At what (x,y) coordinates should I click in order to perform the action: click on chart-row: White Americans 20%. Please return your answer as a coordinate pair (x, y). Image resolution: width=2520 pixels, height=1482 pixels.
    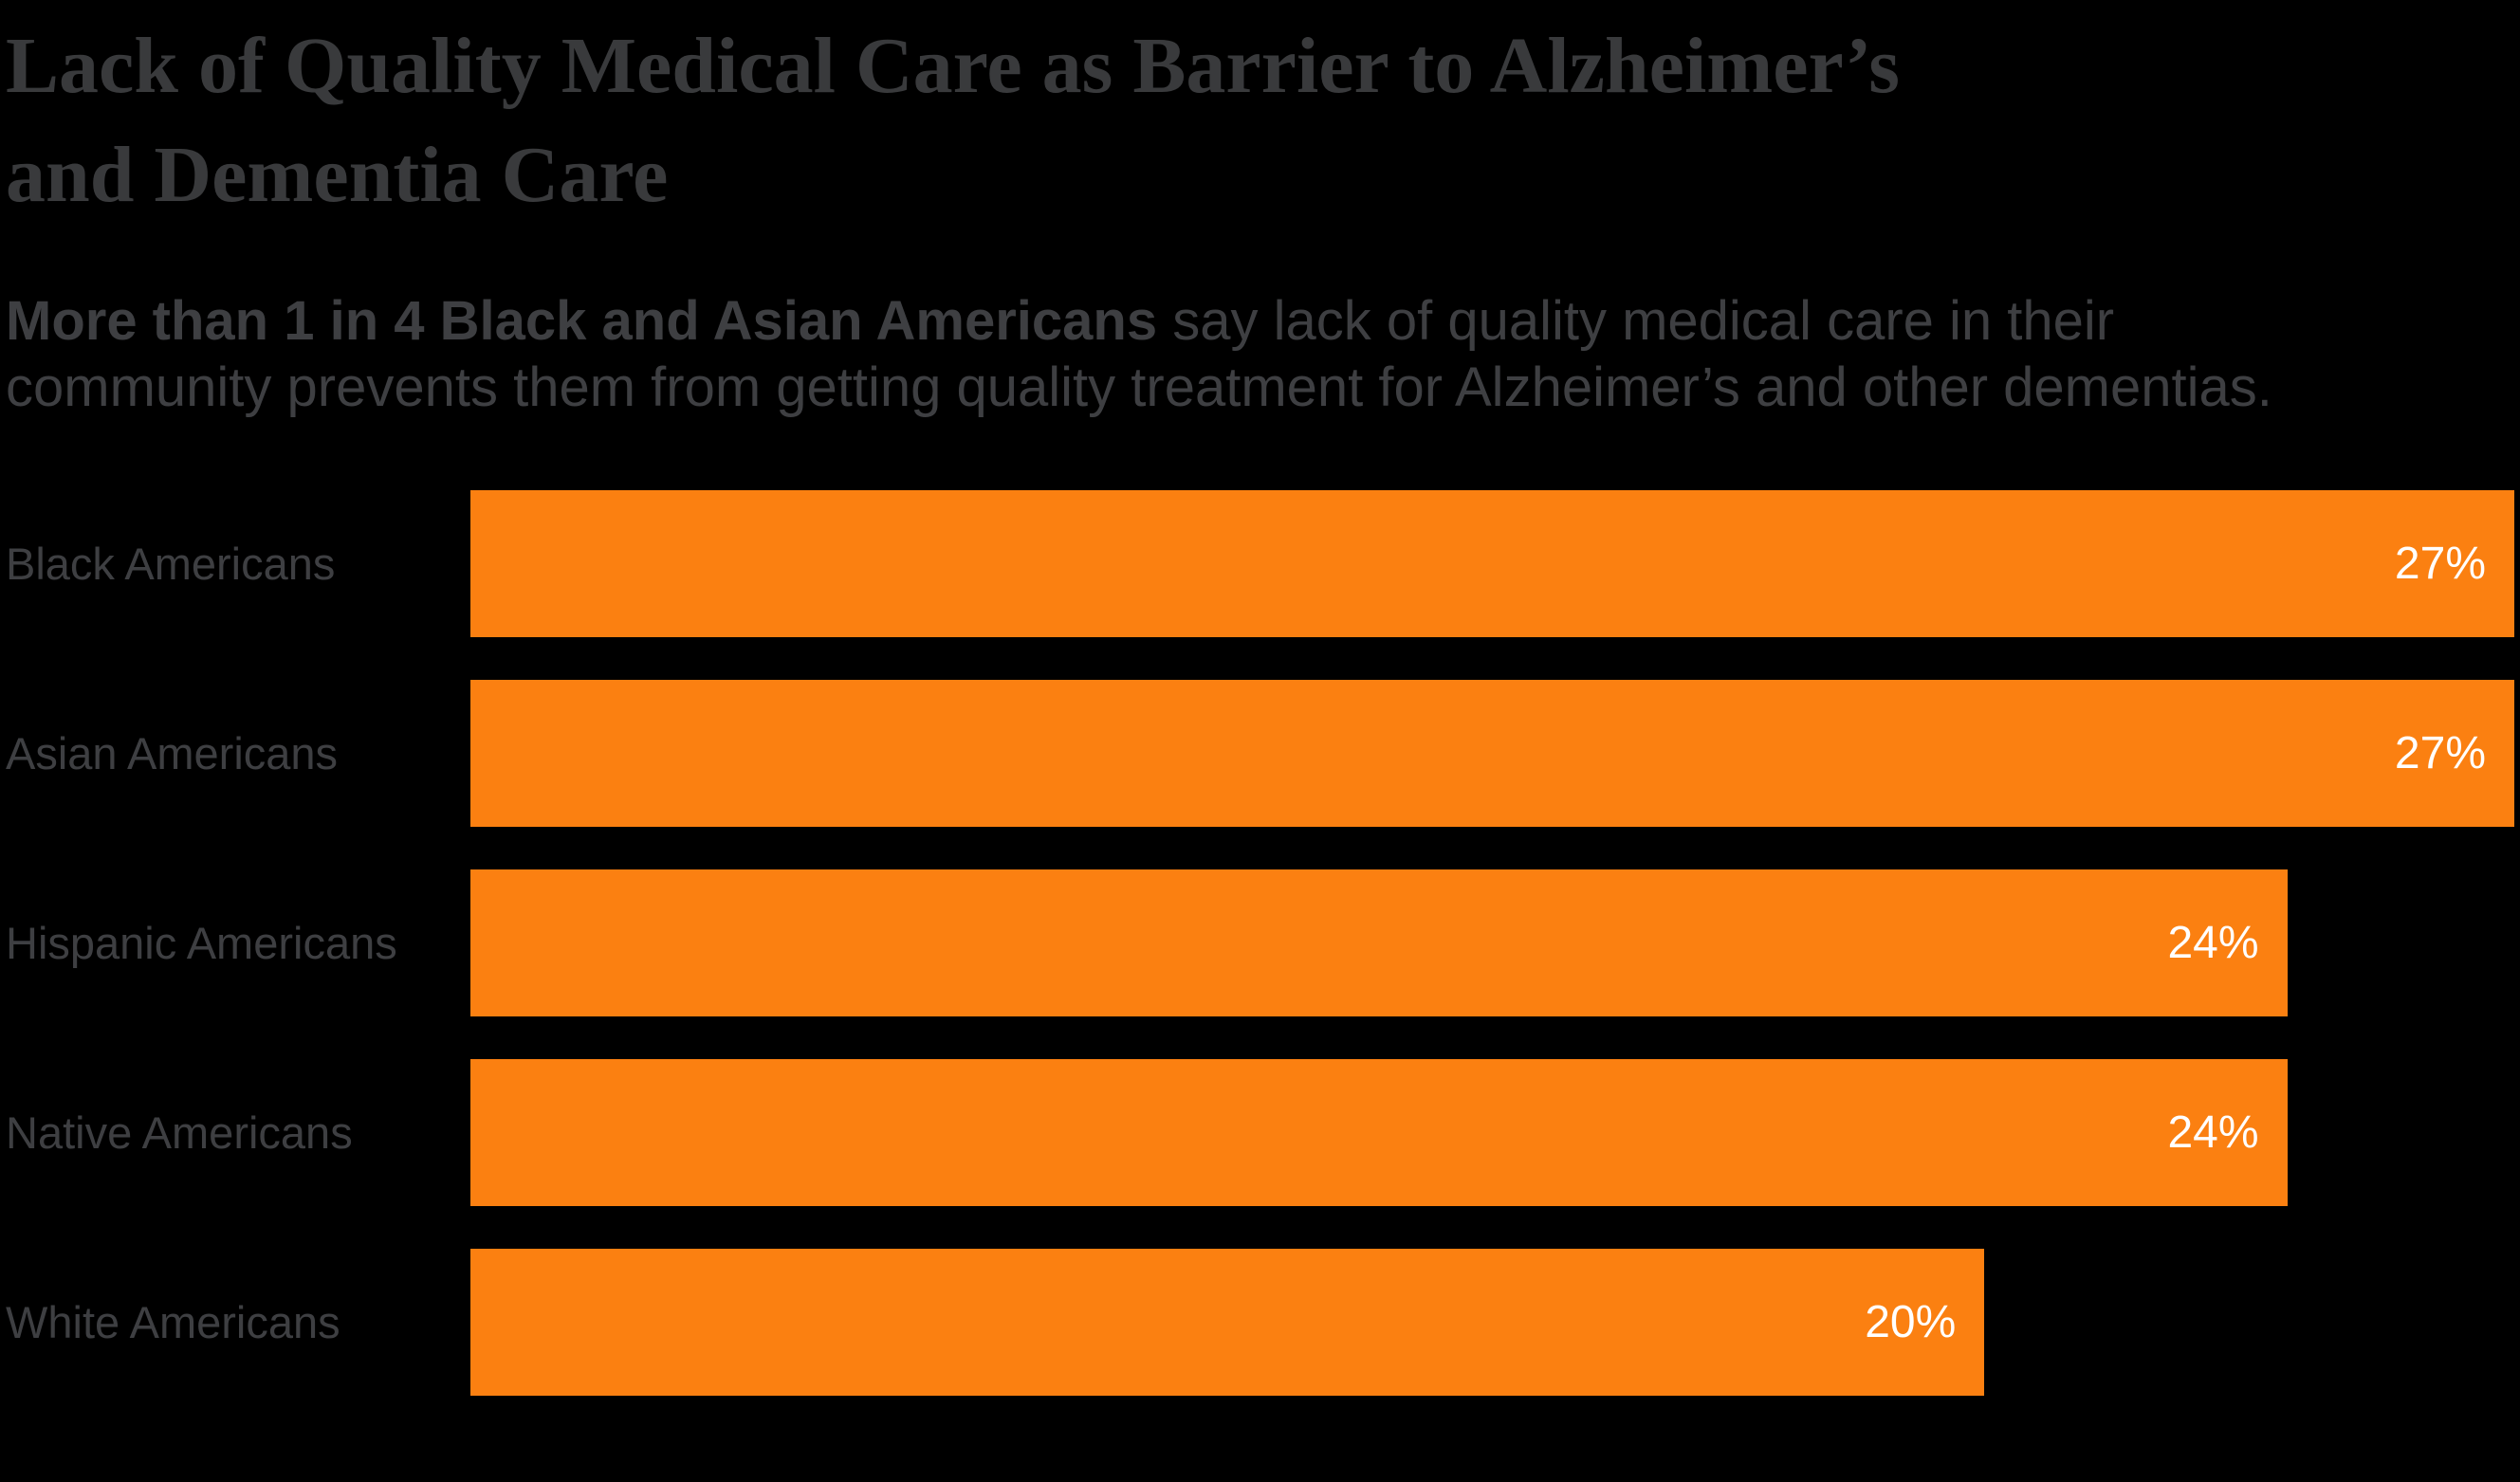
    Looking at the image, I should click on (1260, 1323).